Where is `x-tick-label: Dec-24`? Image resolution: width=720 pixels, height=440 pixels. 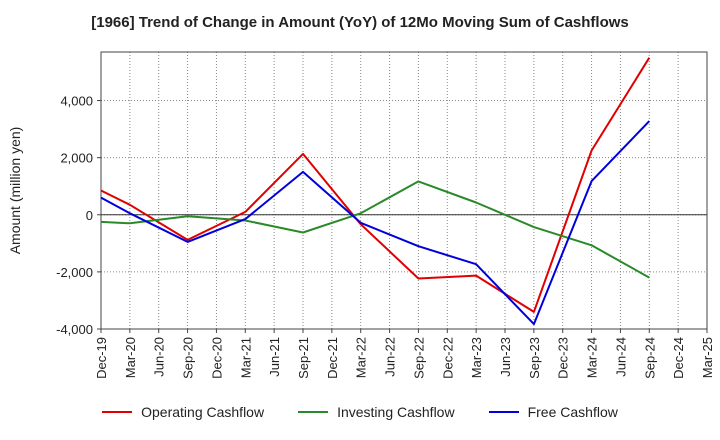 x-tick-label: Dec-24 is located at coordinates (678, 358).